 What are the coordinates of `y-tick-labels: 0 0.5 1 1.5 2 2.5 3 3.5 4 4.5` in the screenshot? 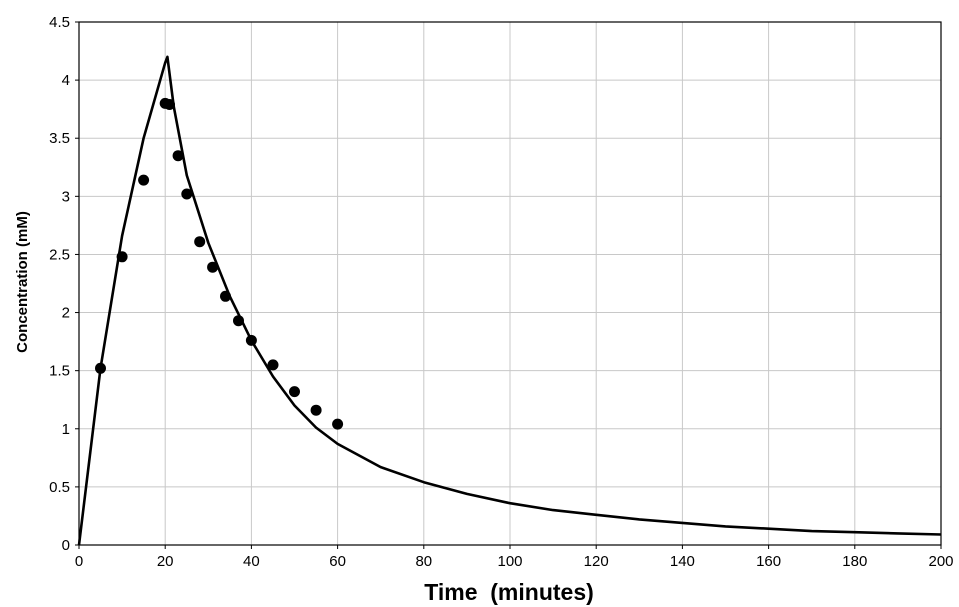 It's located at (59, 284).